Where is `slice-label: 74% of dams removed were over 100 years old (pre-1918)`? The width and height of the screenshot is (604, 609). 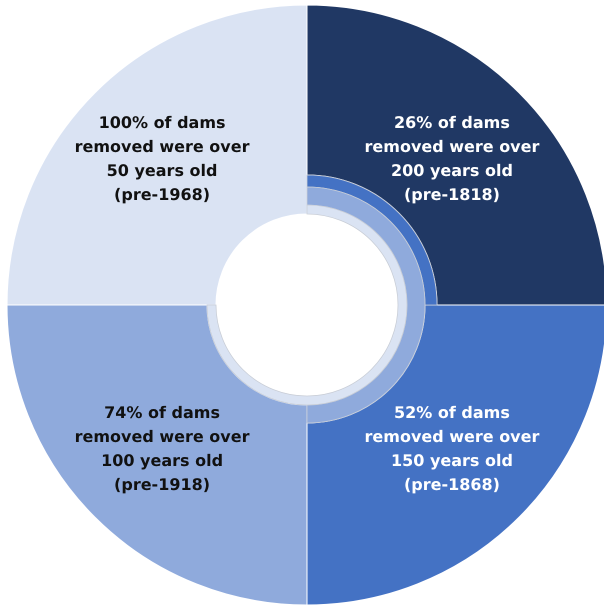 slice-label: 74% of dams removed were over 100 years old (pre-1918) is located at coordinates (162, 448).